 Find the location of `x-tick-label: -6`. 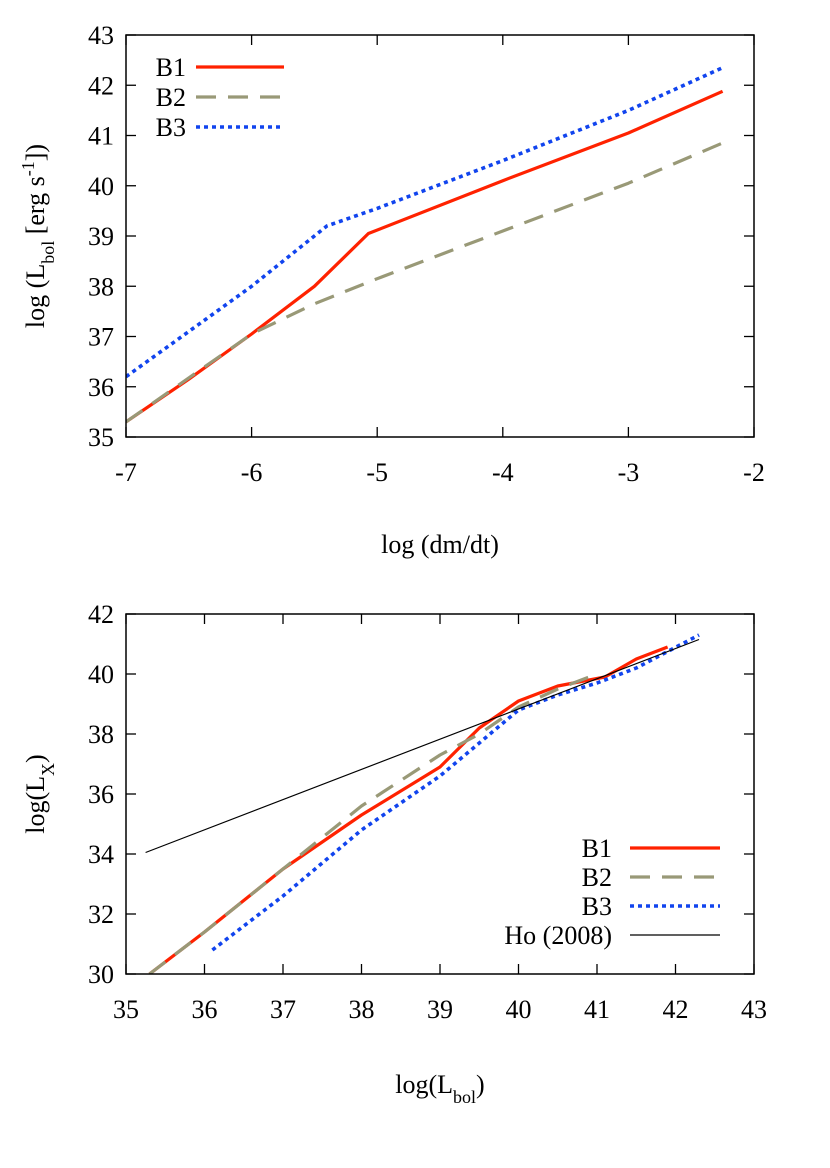

x-tick-label: -6 is located at coordinates (252, 472).